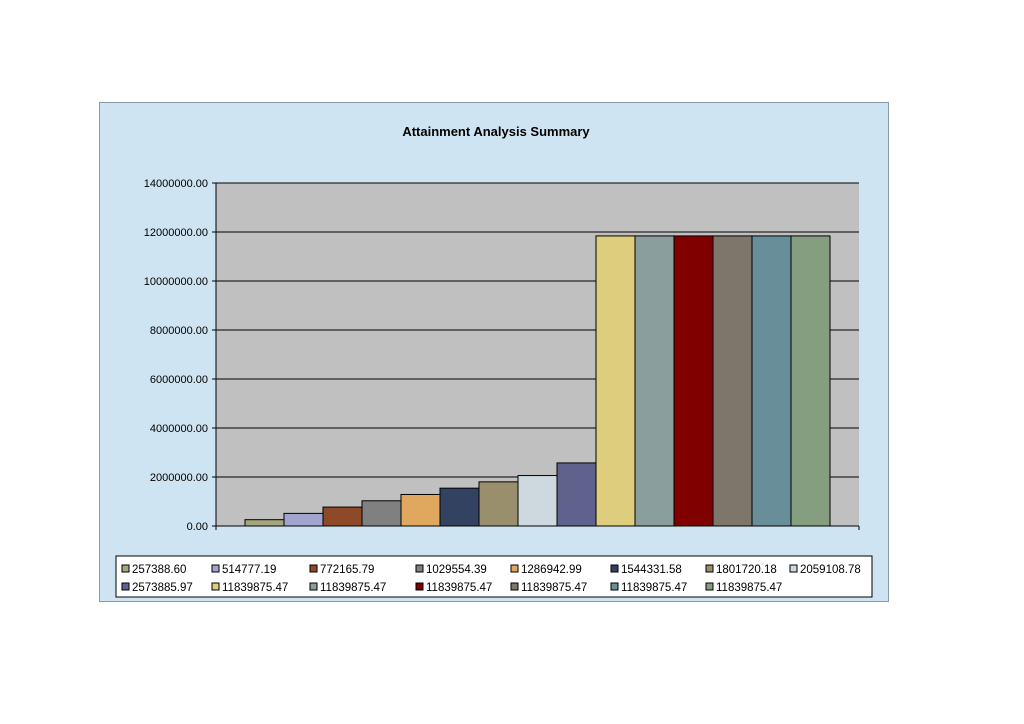 The width and height of the screenshot is (1024, 724). I want to click on y-tick-label: 2000000.00, so click(179, 478).